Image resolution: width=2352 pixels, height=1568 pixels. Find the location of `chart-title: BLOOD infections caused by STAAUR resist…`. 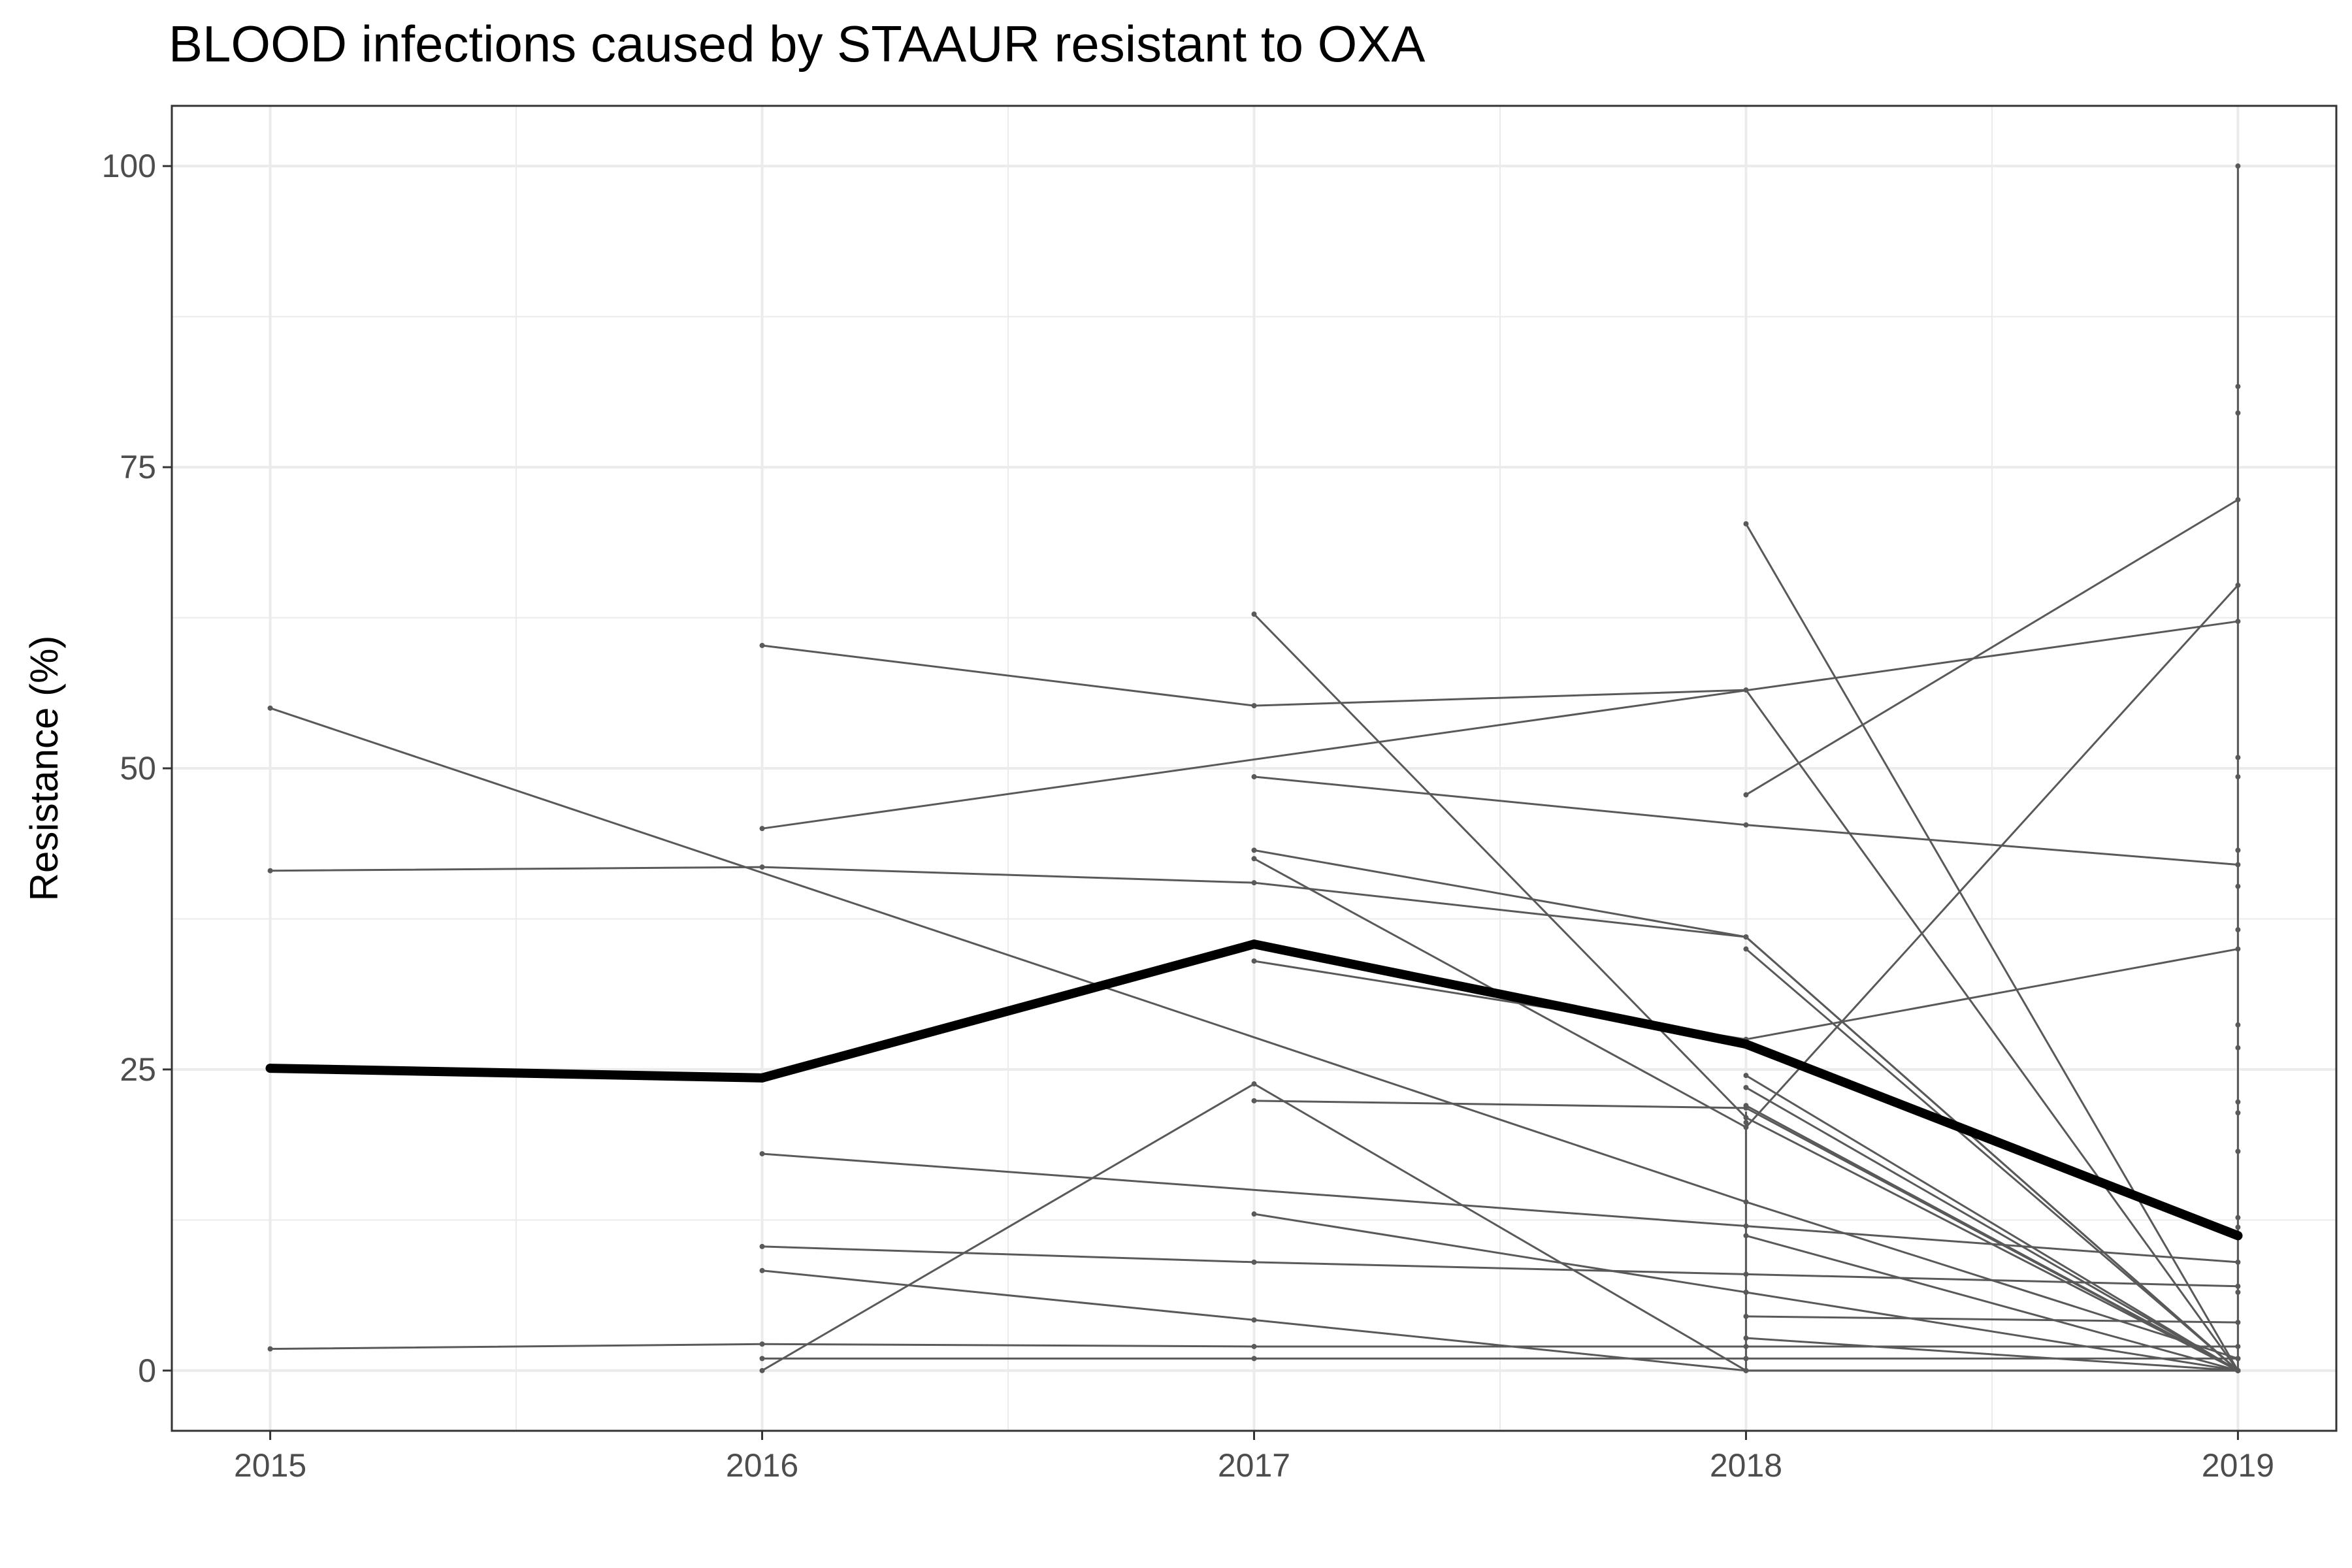

chart-title: BLOOD infections caused by STAAUR resist… is located at coordinates (797, 44).